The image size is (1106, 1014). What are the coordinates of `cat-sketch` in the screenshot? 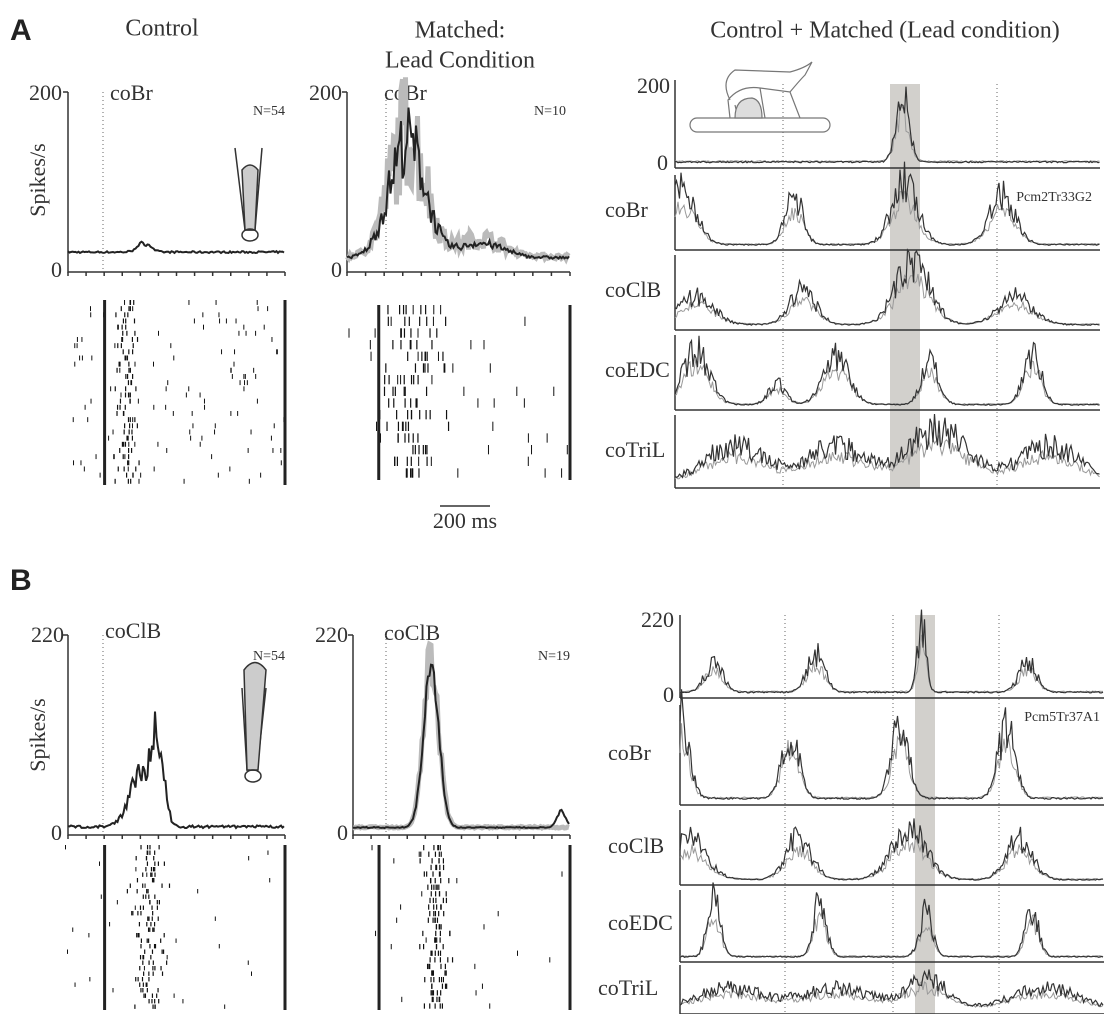 It's located at (760, 97).